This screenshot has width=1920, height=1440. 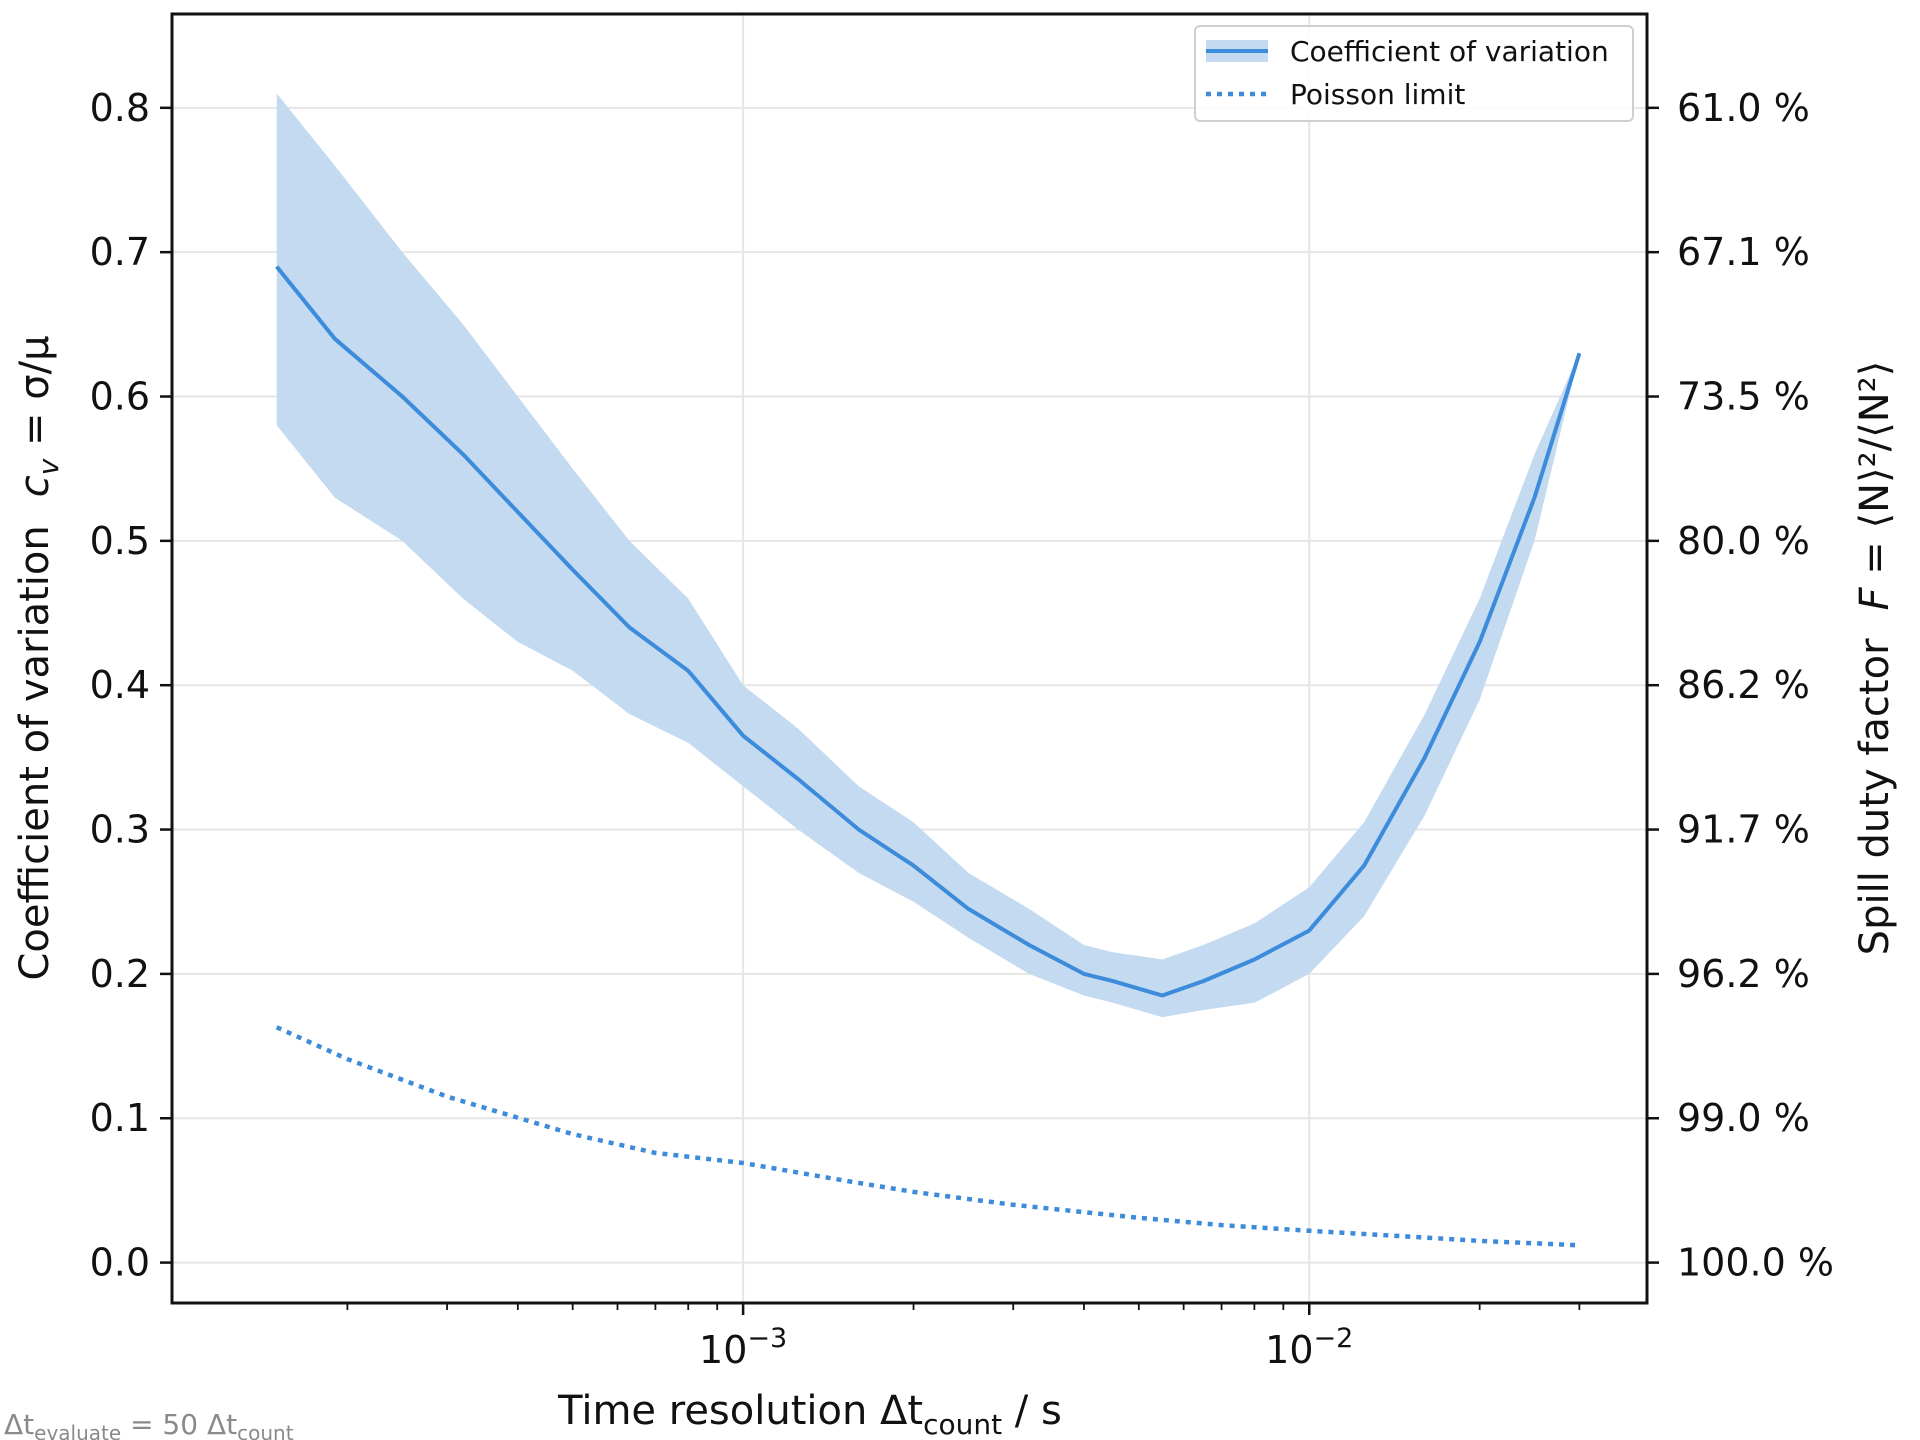 I want to click on y-tick-label: 0.0, so click(x=120, y=1263).